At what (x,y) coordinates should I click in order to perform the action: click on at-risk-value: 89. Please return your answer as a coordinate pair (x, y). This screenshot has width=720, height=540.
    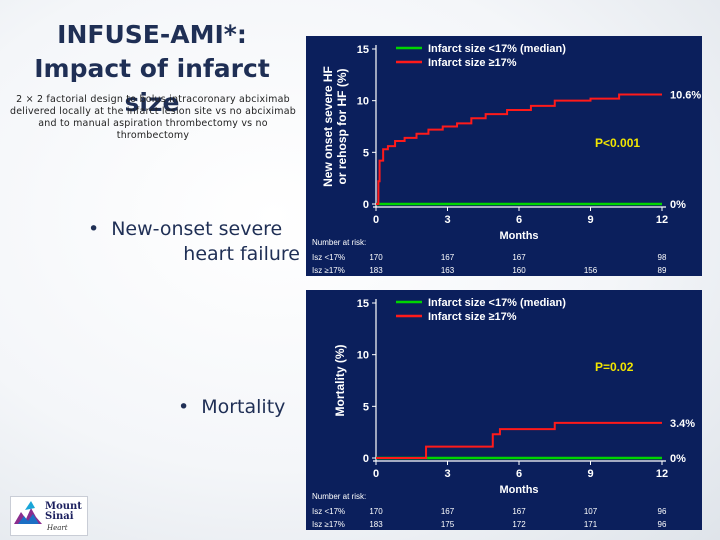
    Looking at the image, I should click on (662, 270).